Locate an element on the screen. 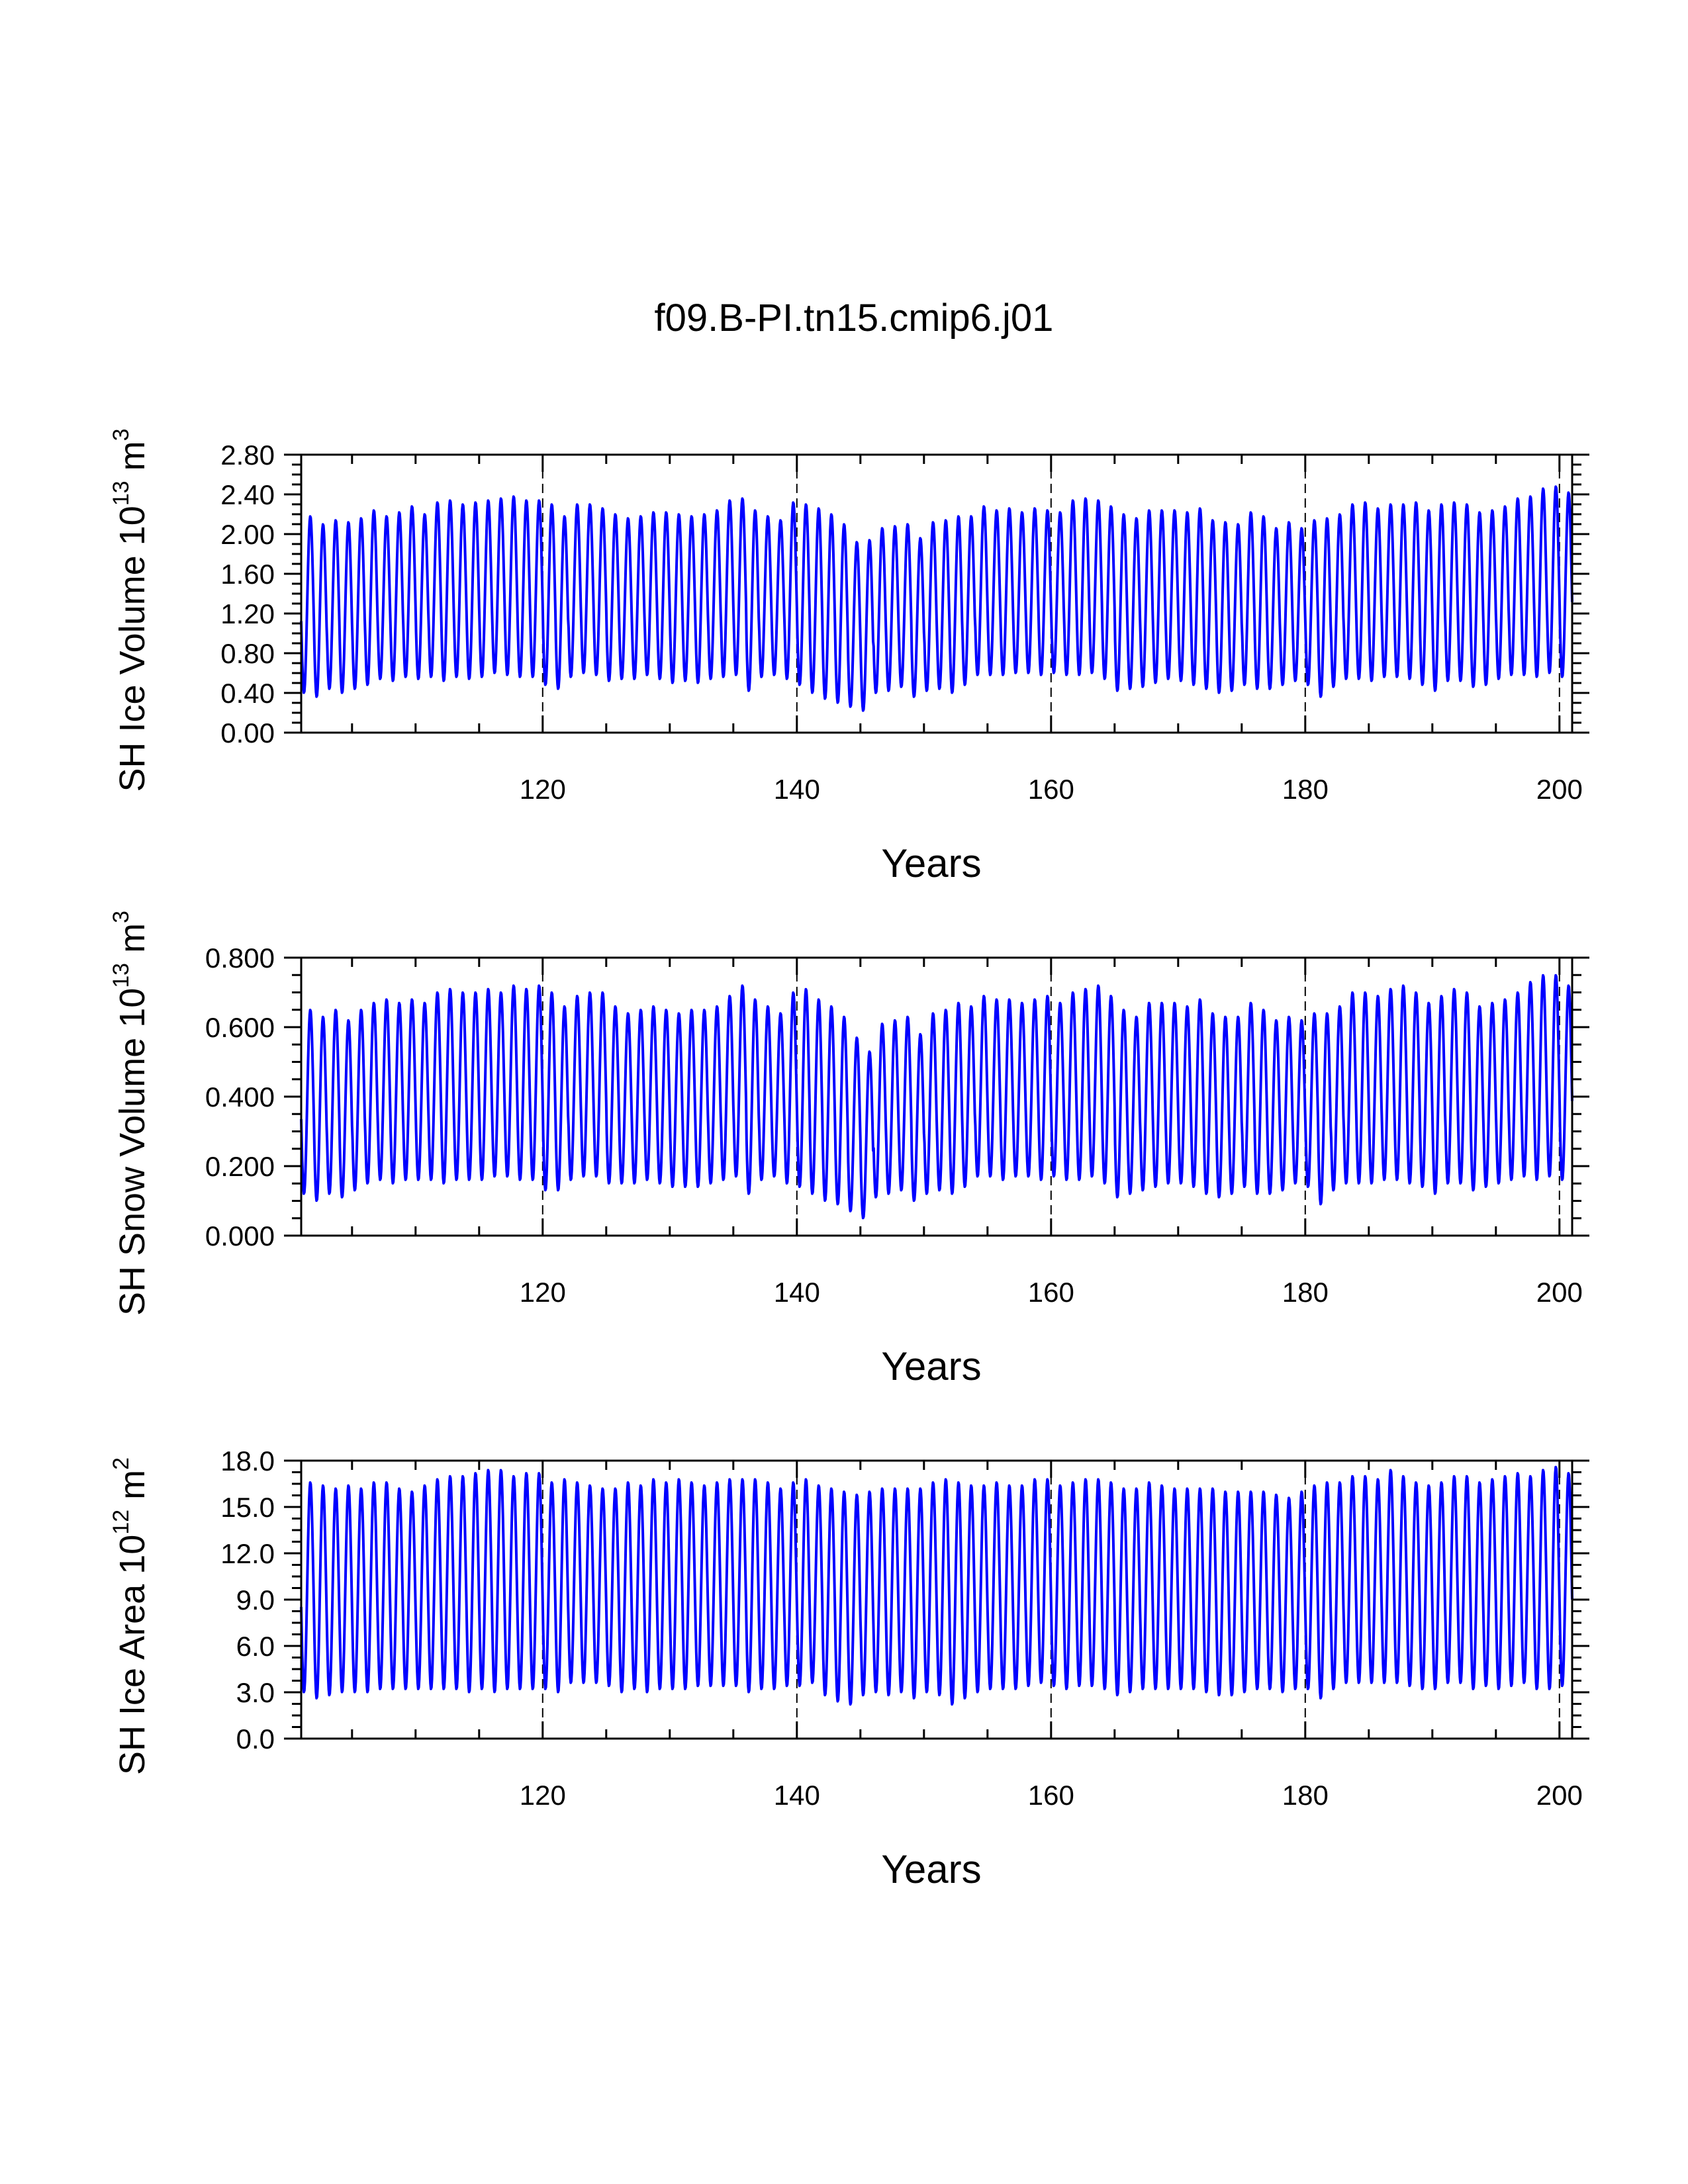 Image resolution: width=1688 pixels, height=2184 pixels. y-tick-label: 1.20 is located at coordinates (247, 613).